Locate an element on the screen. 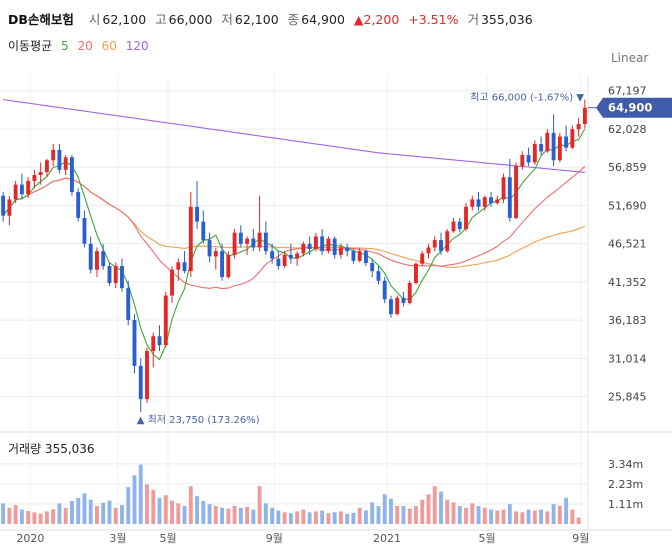 The height and width of the screenshot is (552, 672). high-label: 고 is located at coordinates (161, 19).